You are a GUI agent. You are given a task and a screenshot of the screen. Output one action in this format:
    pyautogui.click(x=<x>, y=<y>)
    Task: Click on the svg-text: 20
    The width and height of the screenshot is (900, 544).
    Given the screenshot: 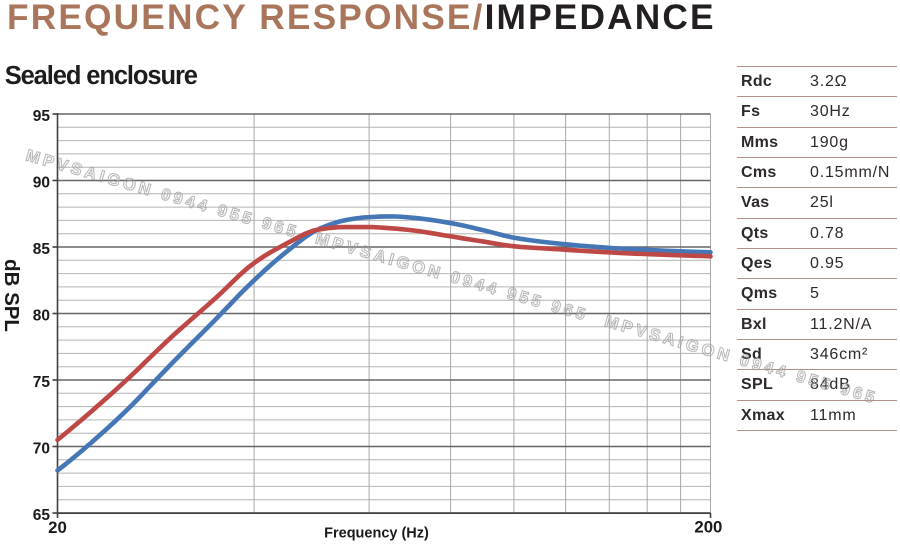 What is the action you would take?
    pyautogui.click(x=57, y=527)
    